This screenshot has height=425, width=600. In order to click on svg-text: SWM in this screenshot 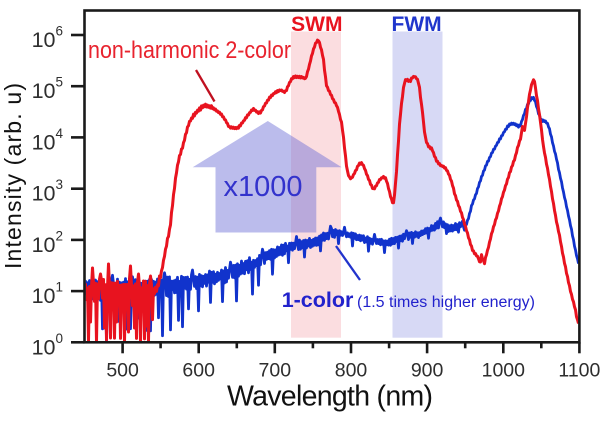, I will do `click(316, 24)`.